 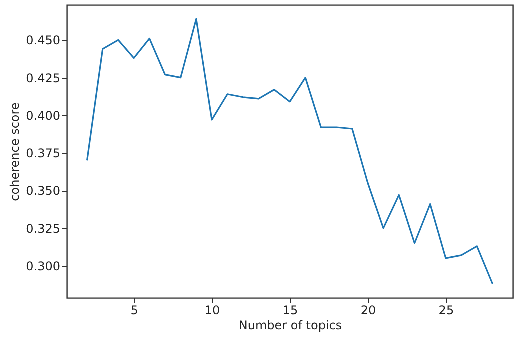 What do you see at coordinates (43, 153) in the screenshot?
I see `y-tick-label: 0.375` at bounding box center [43, 153].